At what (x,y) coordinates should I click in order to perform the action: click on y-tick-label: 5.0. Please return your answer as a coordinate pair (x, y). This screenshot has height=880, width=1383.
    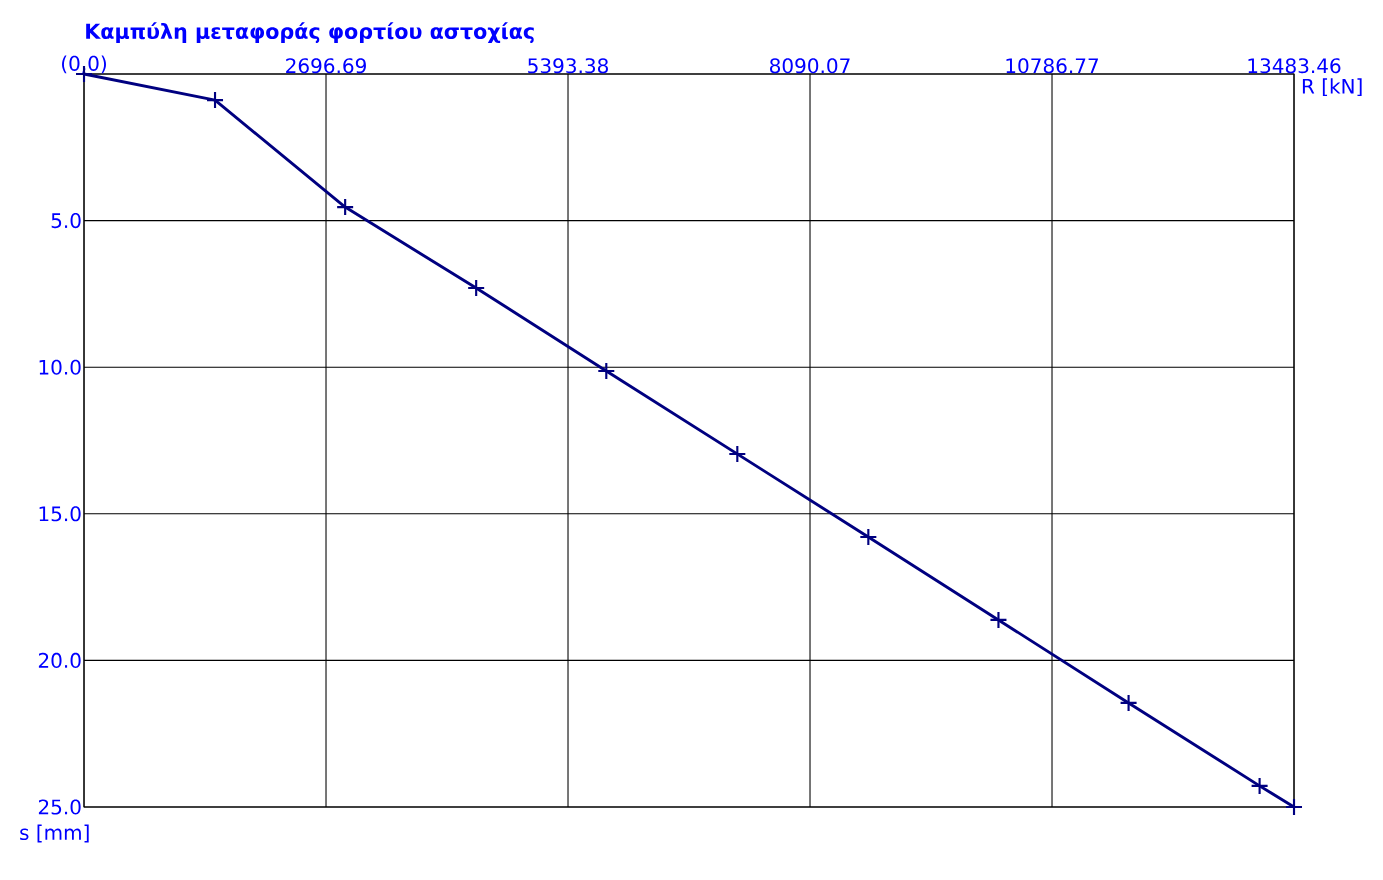
    Looking at the image, I should click on (66, 221).